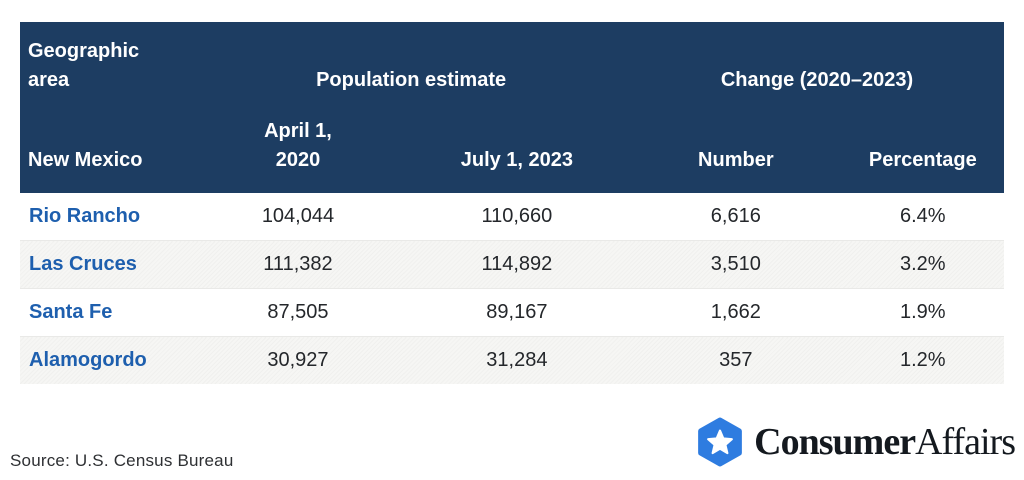 The height and width of the screenshot is (480, 1024). I want to click on pop-2020-cell: 104,044, so click(298, 216).